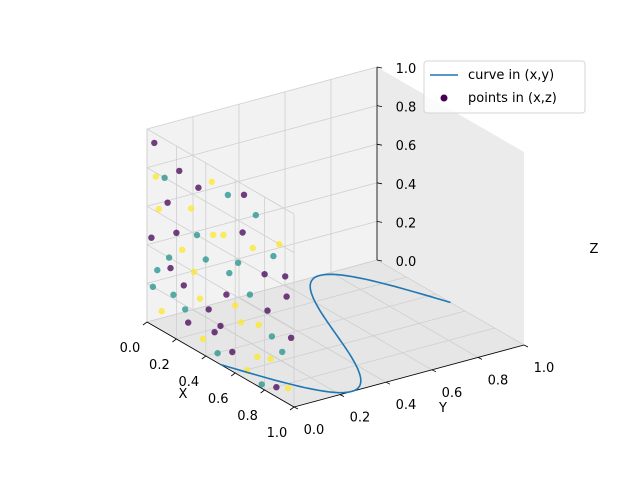 The width and height of the screenshot is (640, 480). Describe the element at coordinates (544, 368) in the screenshot. I see `y-axis-tick-label: 1.0` at that location.